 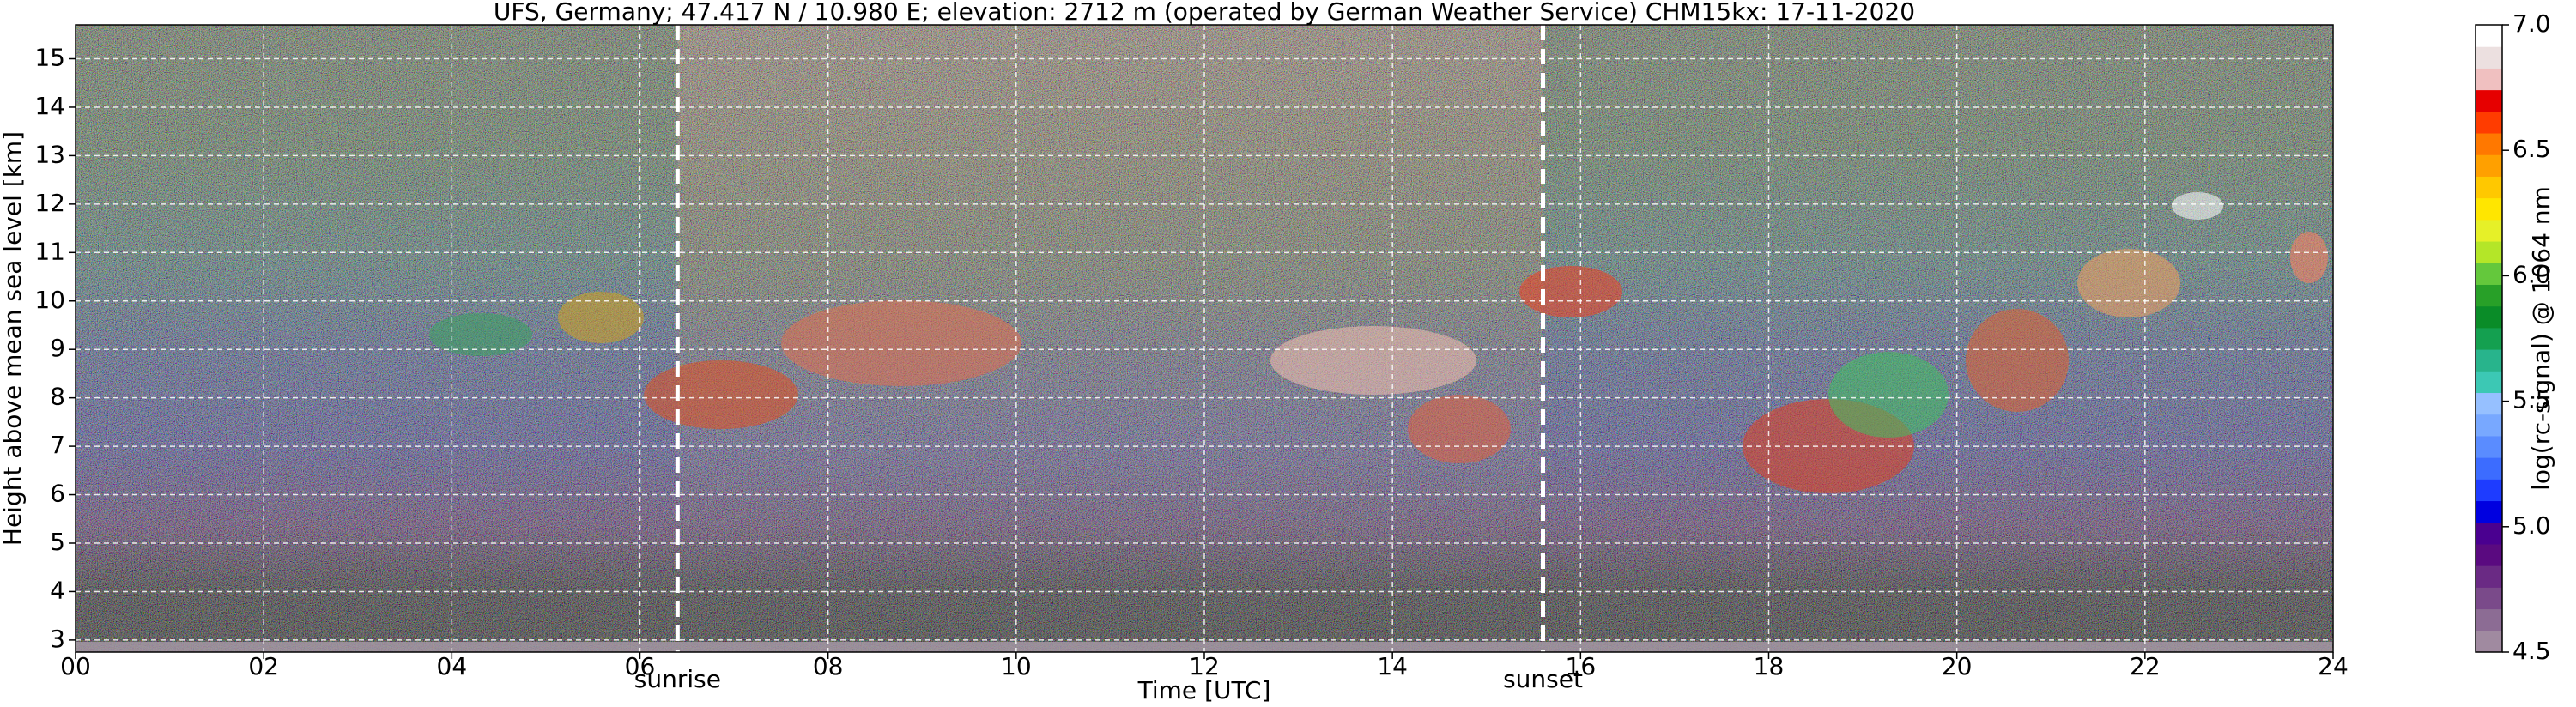 I want to click on x-tick-label: 08, so click(x=828, y=666).